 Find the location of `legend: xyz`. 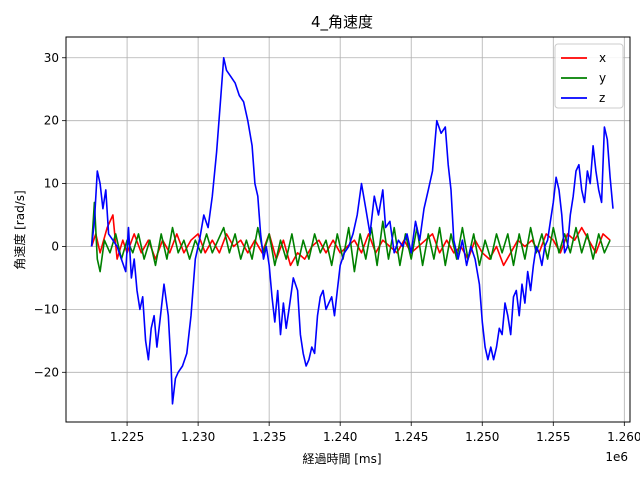

legend: xyz is located at coordinates (589, 76).